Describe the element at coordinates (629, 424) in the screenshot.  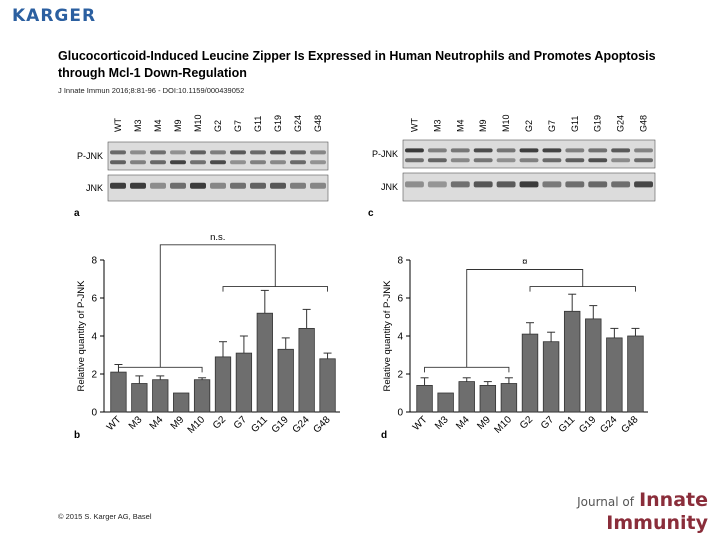
I see `chart-d-x-tick-label: G48` at that location.